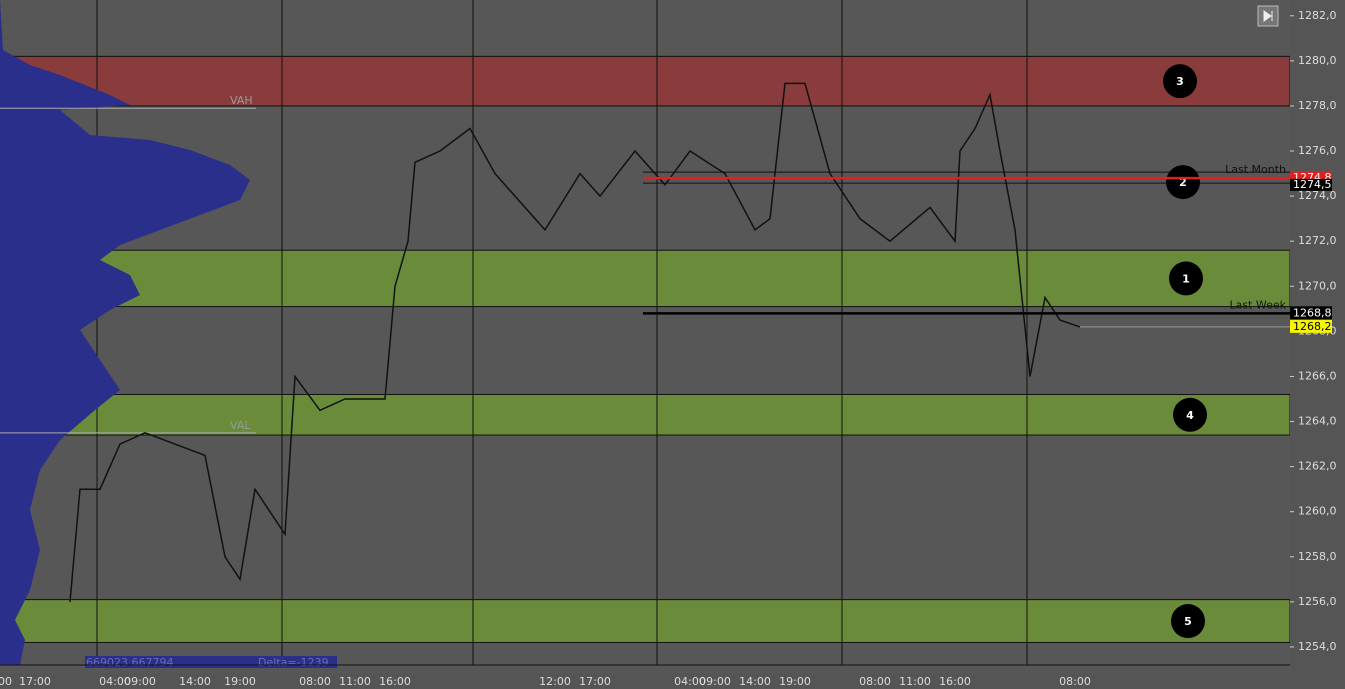  I want to click on y-tick-label: 1254,0, so click(1317, 646).